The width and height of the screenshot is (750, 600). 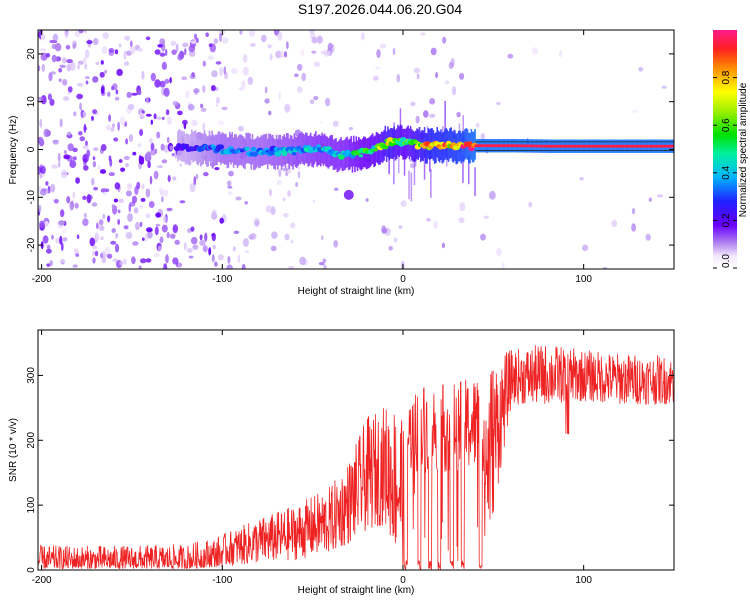 I want to click on noise-streak, so click(x=431, y=183).